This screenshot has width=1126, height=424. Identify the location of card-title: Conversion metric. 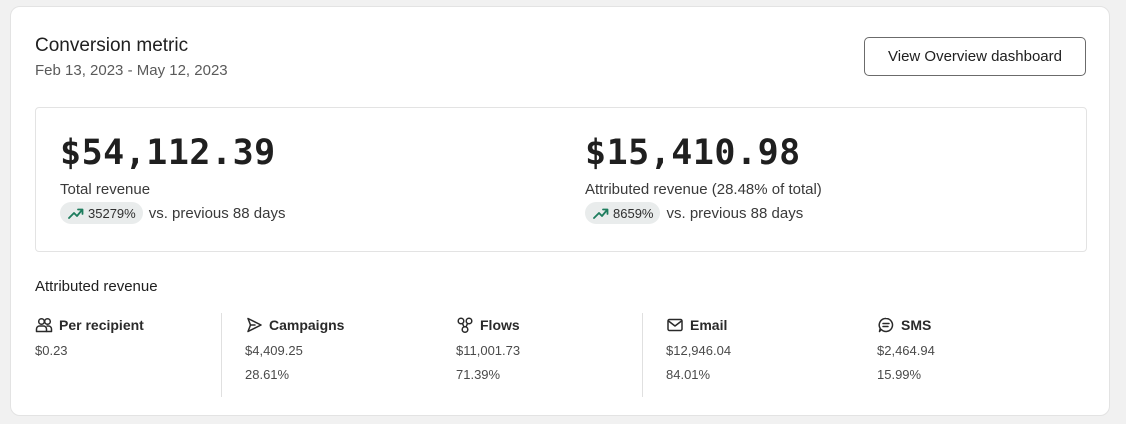
(112, 45).